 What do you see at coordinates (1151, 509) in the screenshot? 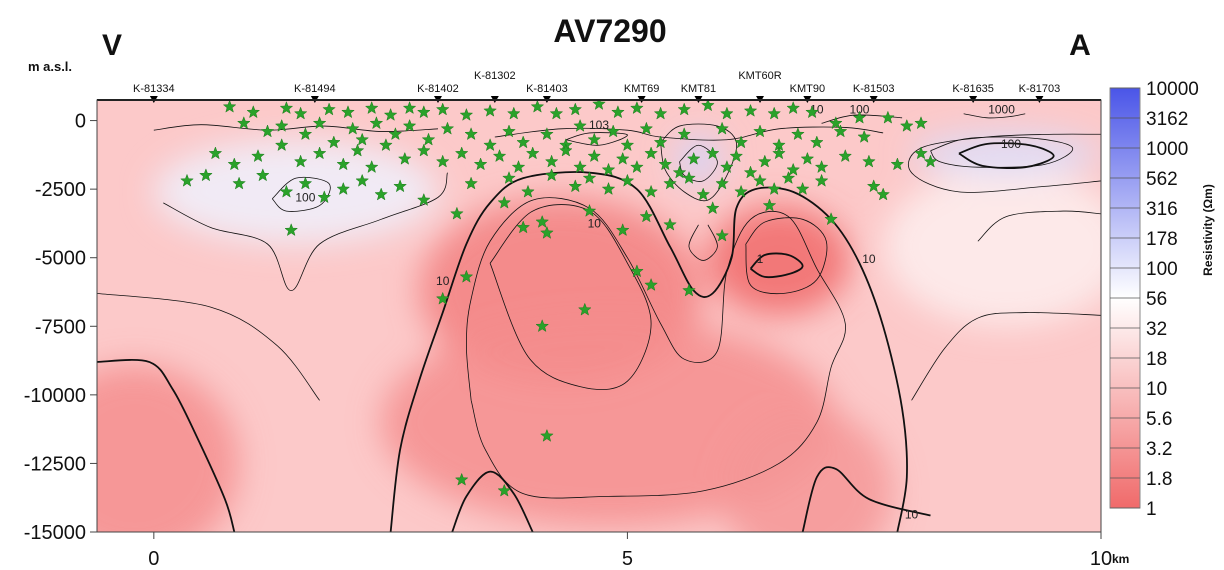
I see `colorbar-tick-label: 1` at bounding box center [1151, 509].